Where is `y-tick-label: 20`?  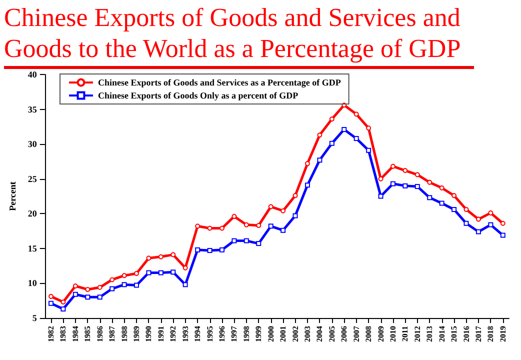
y-tick-label: 20 is located at coordinates (33, 213).